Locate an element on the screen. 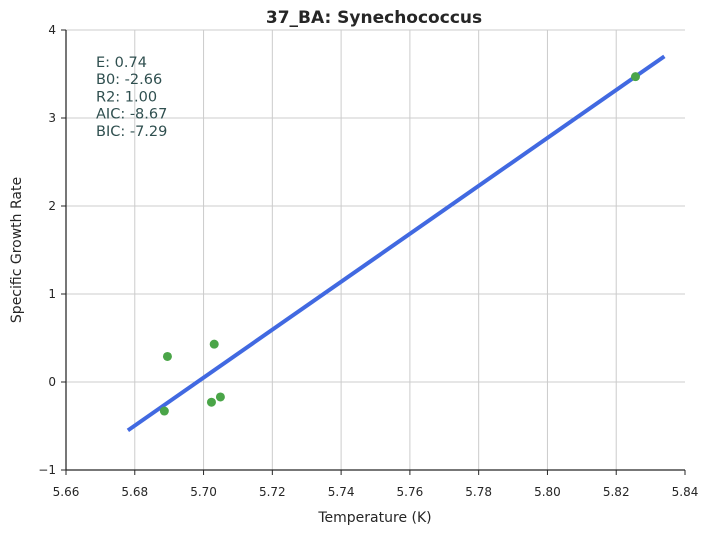 The height and width of the screenshot is (533, 708). y-tick-label: 2 is located at coordinates (52, 206).